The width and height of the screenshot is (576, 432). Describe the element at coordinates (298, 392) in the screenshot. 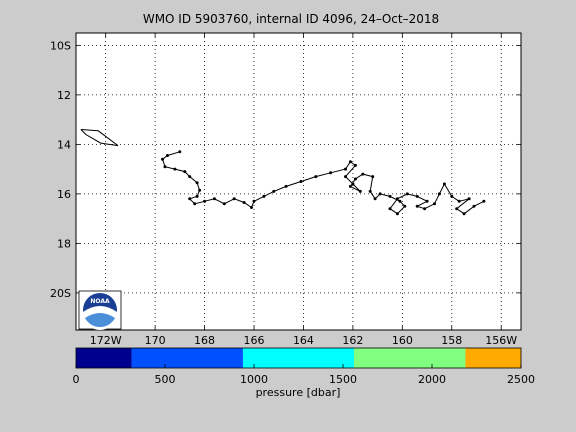

I see `colorbar-label: pressure [dbar]` at that location.